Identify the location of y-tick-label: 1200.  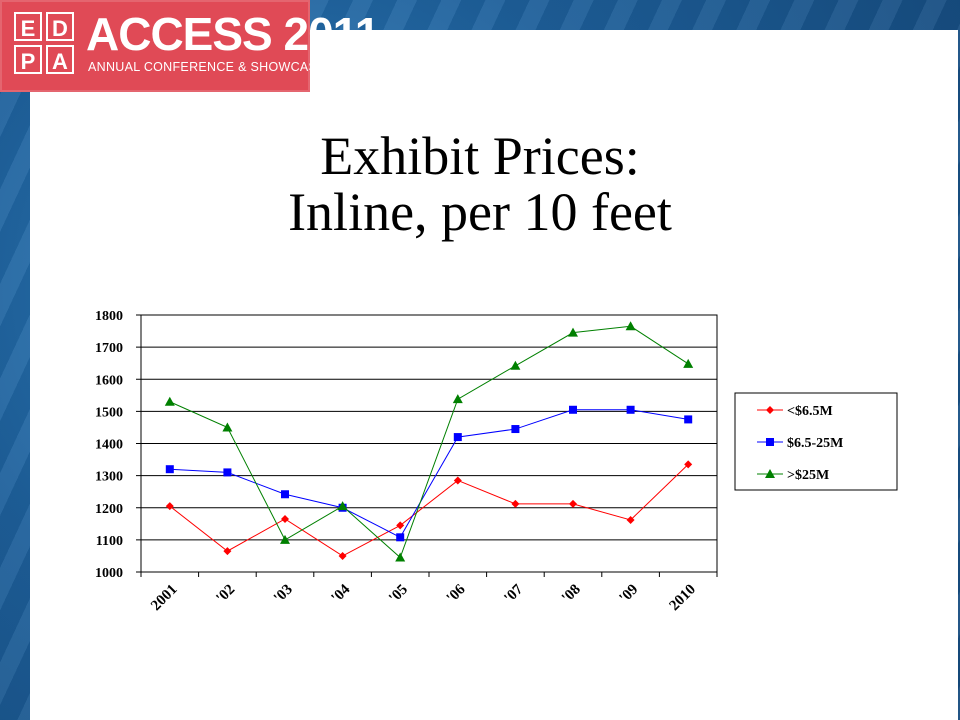
(109, 509).